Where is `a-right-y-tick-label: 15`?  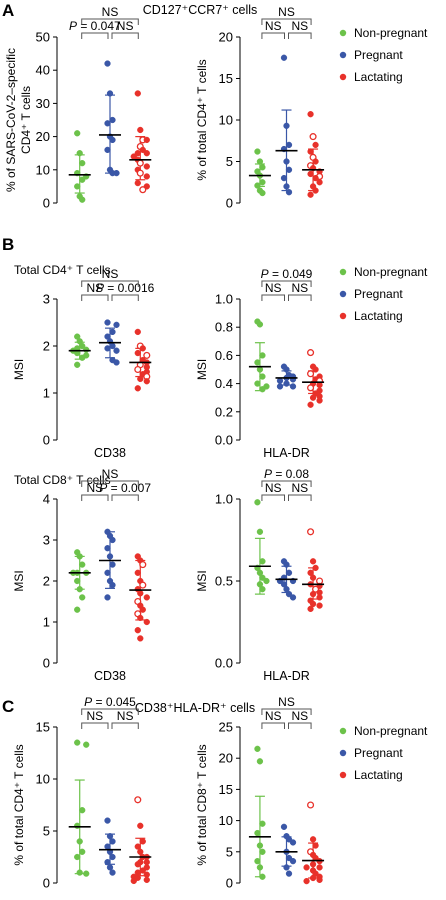 a-right-y-tick-label: 15 is located at coordinates (226, 78).